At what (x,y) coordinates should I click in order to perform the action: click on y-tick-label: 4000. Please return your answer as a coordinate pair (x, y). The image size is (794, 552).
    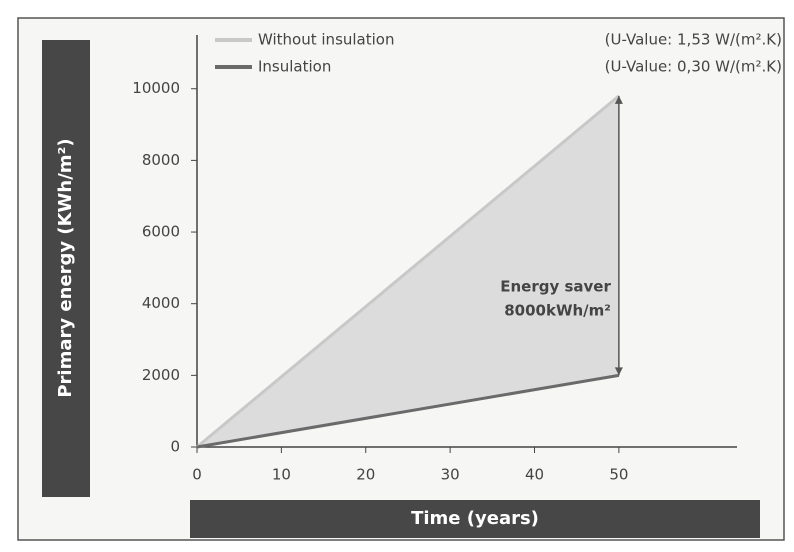
    Looking at the image, I should click on (161, 303).